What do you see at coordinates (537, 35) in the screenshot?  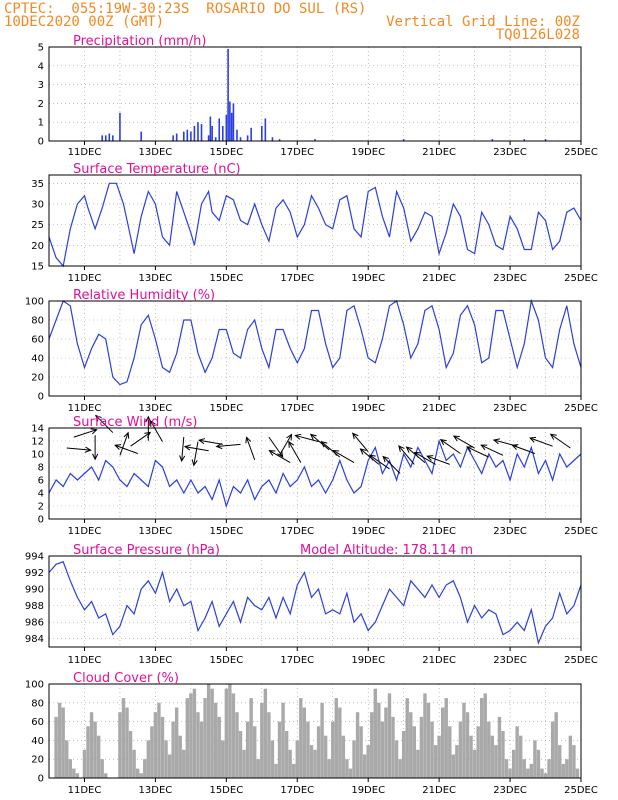 I see `header-model-id: TQ0126L028` at bounding box center [537, 35].